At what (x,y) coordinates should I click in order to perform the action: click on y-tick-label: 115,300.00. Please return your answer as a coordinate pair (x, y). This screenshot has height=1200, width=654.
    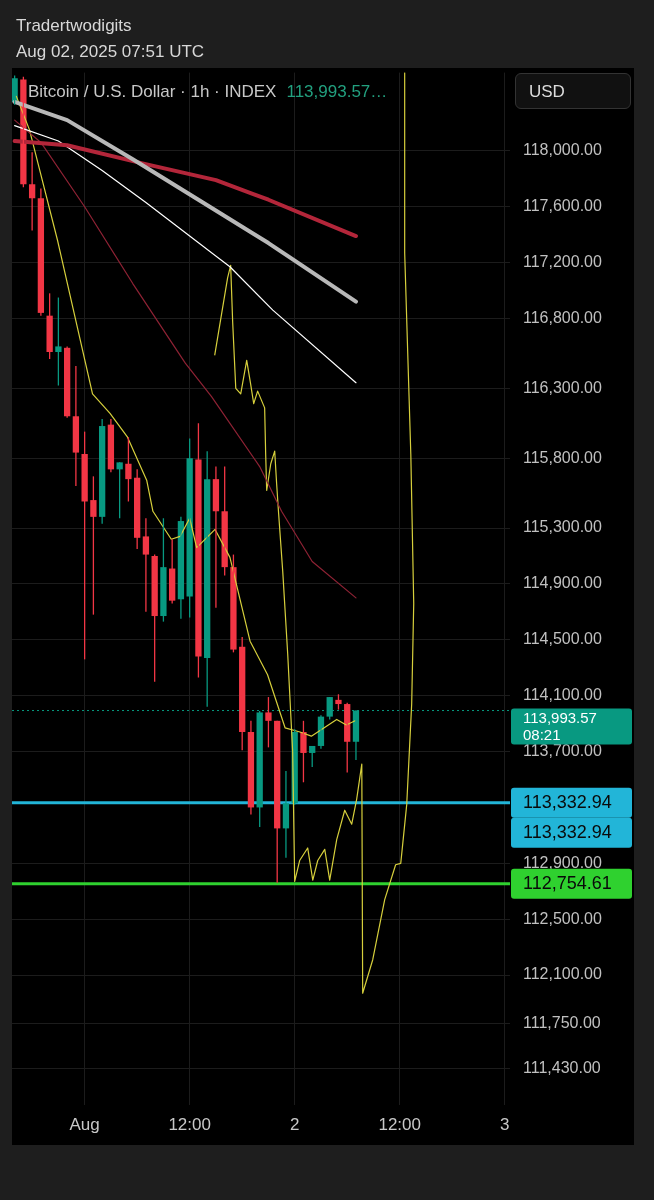
    Looking at the image, I should click on (562, 527).